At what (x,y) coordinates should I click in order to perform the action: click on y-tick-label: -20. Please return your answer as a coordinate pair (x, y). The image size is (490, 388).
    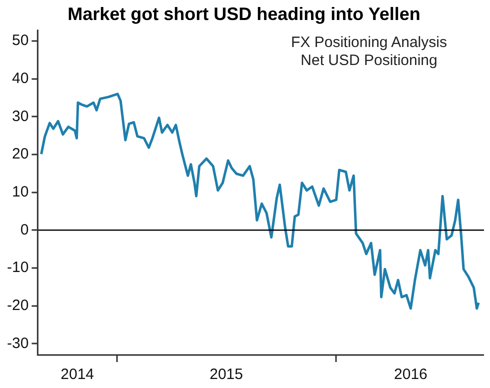
    Looking at the image, I should click on (17, 305).